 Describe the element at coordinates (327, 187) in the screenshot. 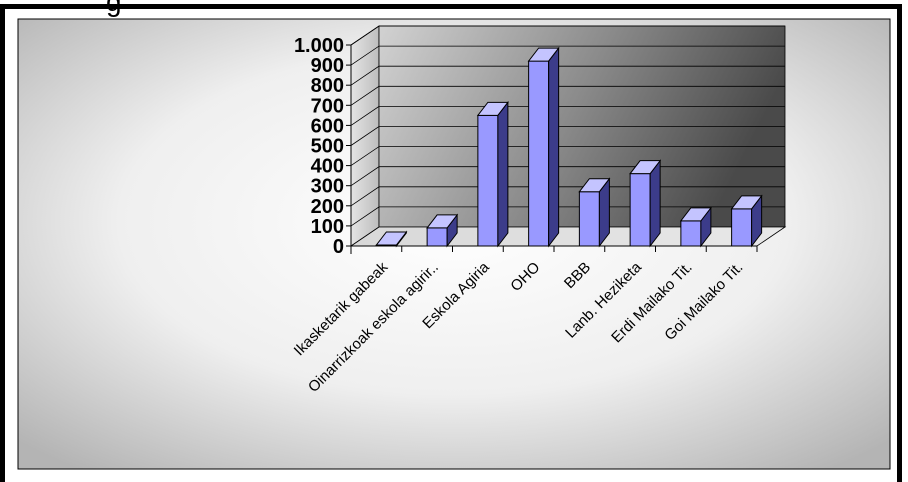

I see `y-tick-label: 300` at that location.